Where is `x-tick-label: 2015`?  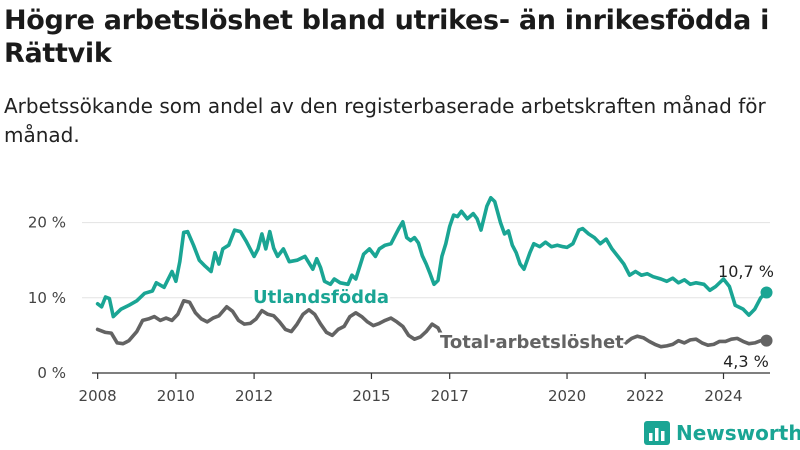
x-tick-label: 2015 is located at coordinates (371, 396).